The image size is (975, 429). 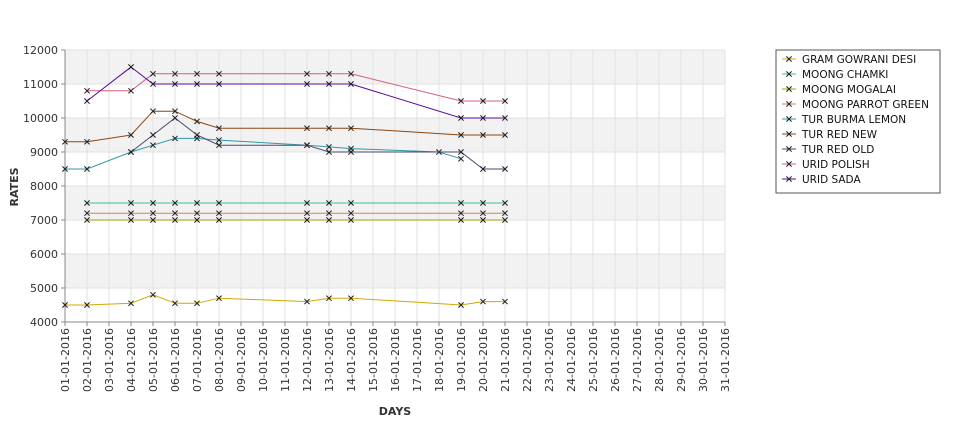 I want to click on x-tick-label: 08-01-2016, so click(x=219, y=360).